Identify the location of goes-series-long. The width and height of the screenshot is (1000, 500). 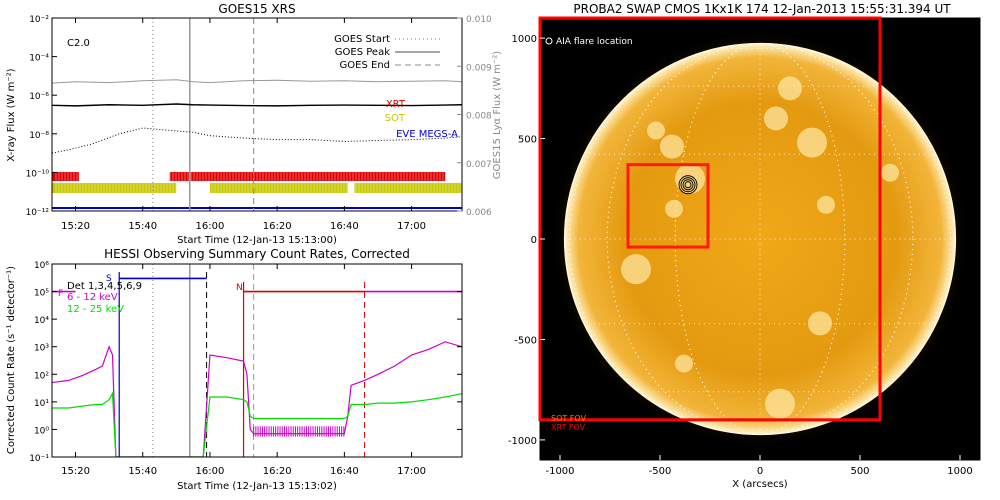
(257, 105).